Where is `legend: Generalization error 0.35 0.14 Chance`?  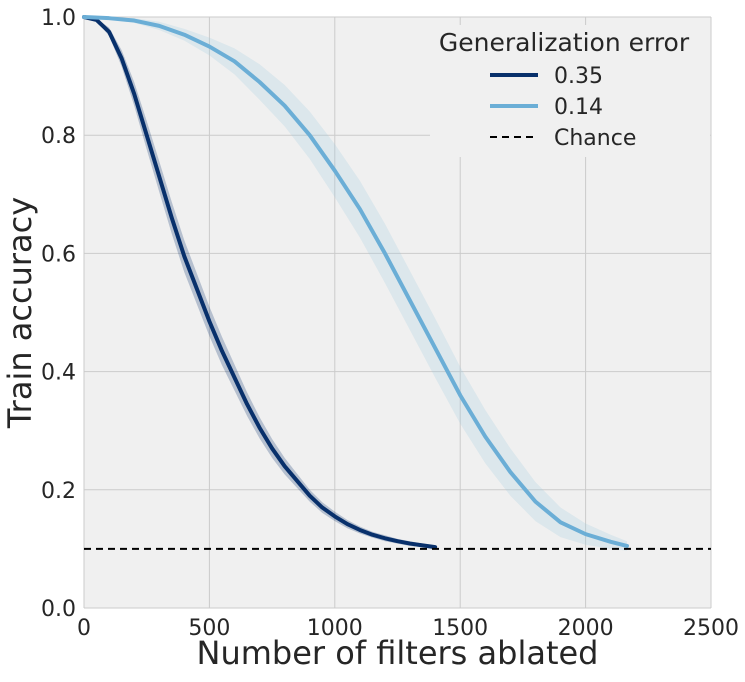 legend: Generalization error 0.35 0.14 Chance is located at coordinates (570, 91).